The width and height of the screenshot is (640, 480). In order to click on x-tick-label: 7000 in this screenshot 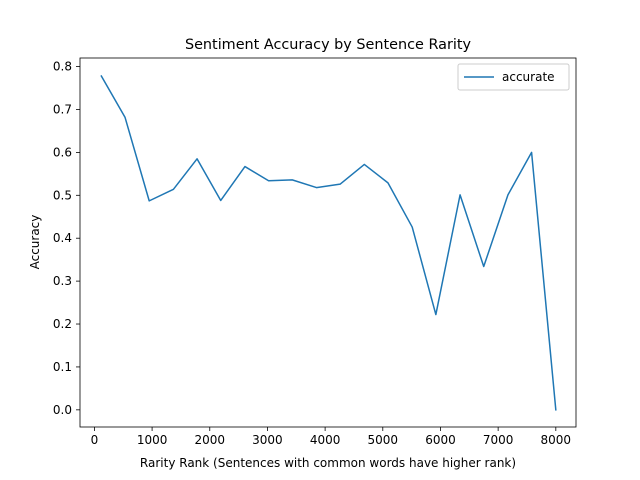, I will do `click(498, 440)`.